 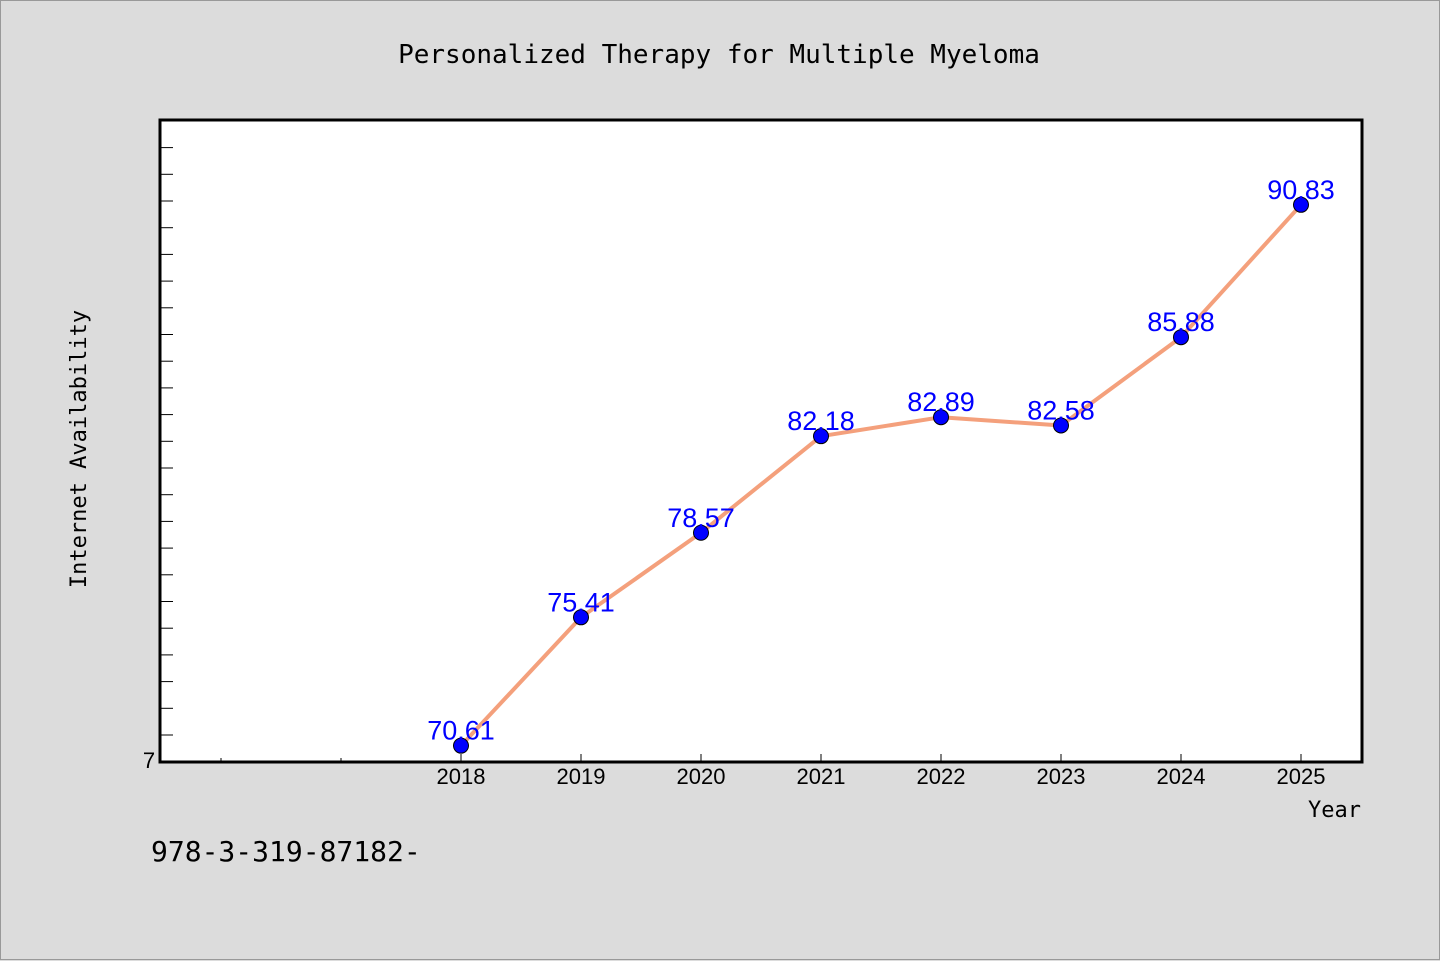 I want to click on x-tick-label: 2018, so click(x=461, y=776).